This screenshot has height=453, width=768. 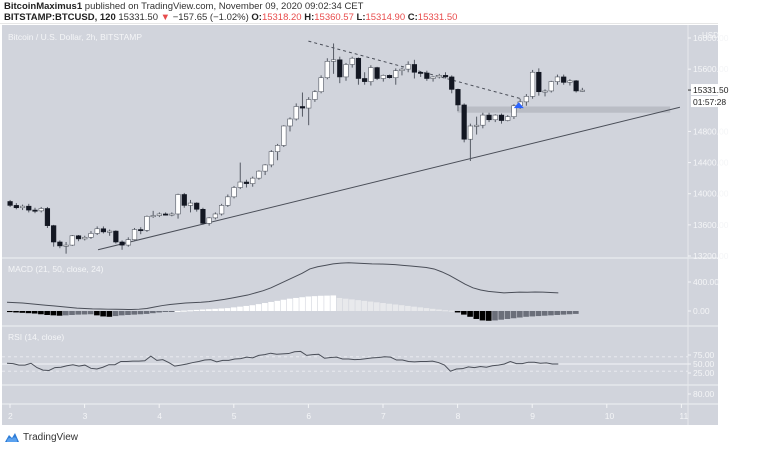 I want to click on high-value: 15360.57, so click(x=334, y=17).